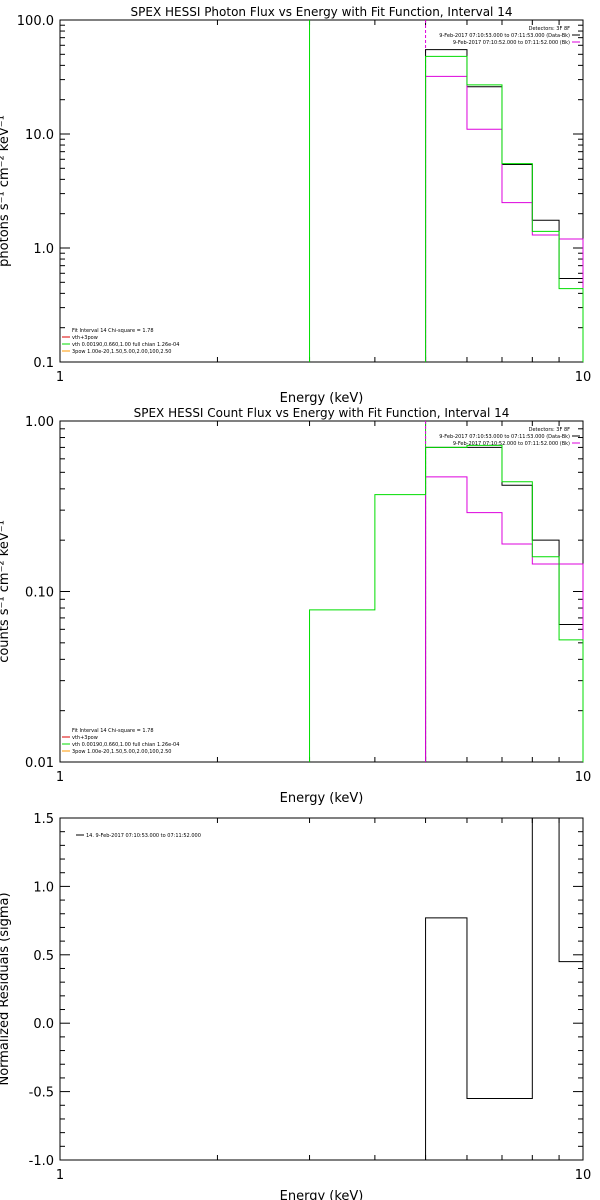 The width and height of the screenshot is (600, 1200). I want to click on y-tick-label: -0.5, so click(41, 1093).